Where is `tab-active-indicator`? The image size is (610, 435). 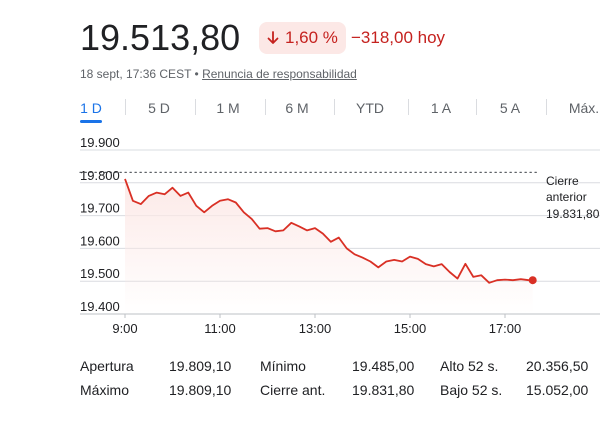 tab-active-indicator is located at coordinates (91, 121).